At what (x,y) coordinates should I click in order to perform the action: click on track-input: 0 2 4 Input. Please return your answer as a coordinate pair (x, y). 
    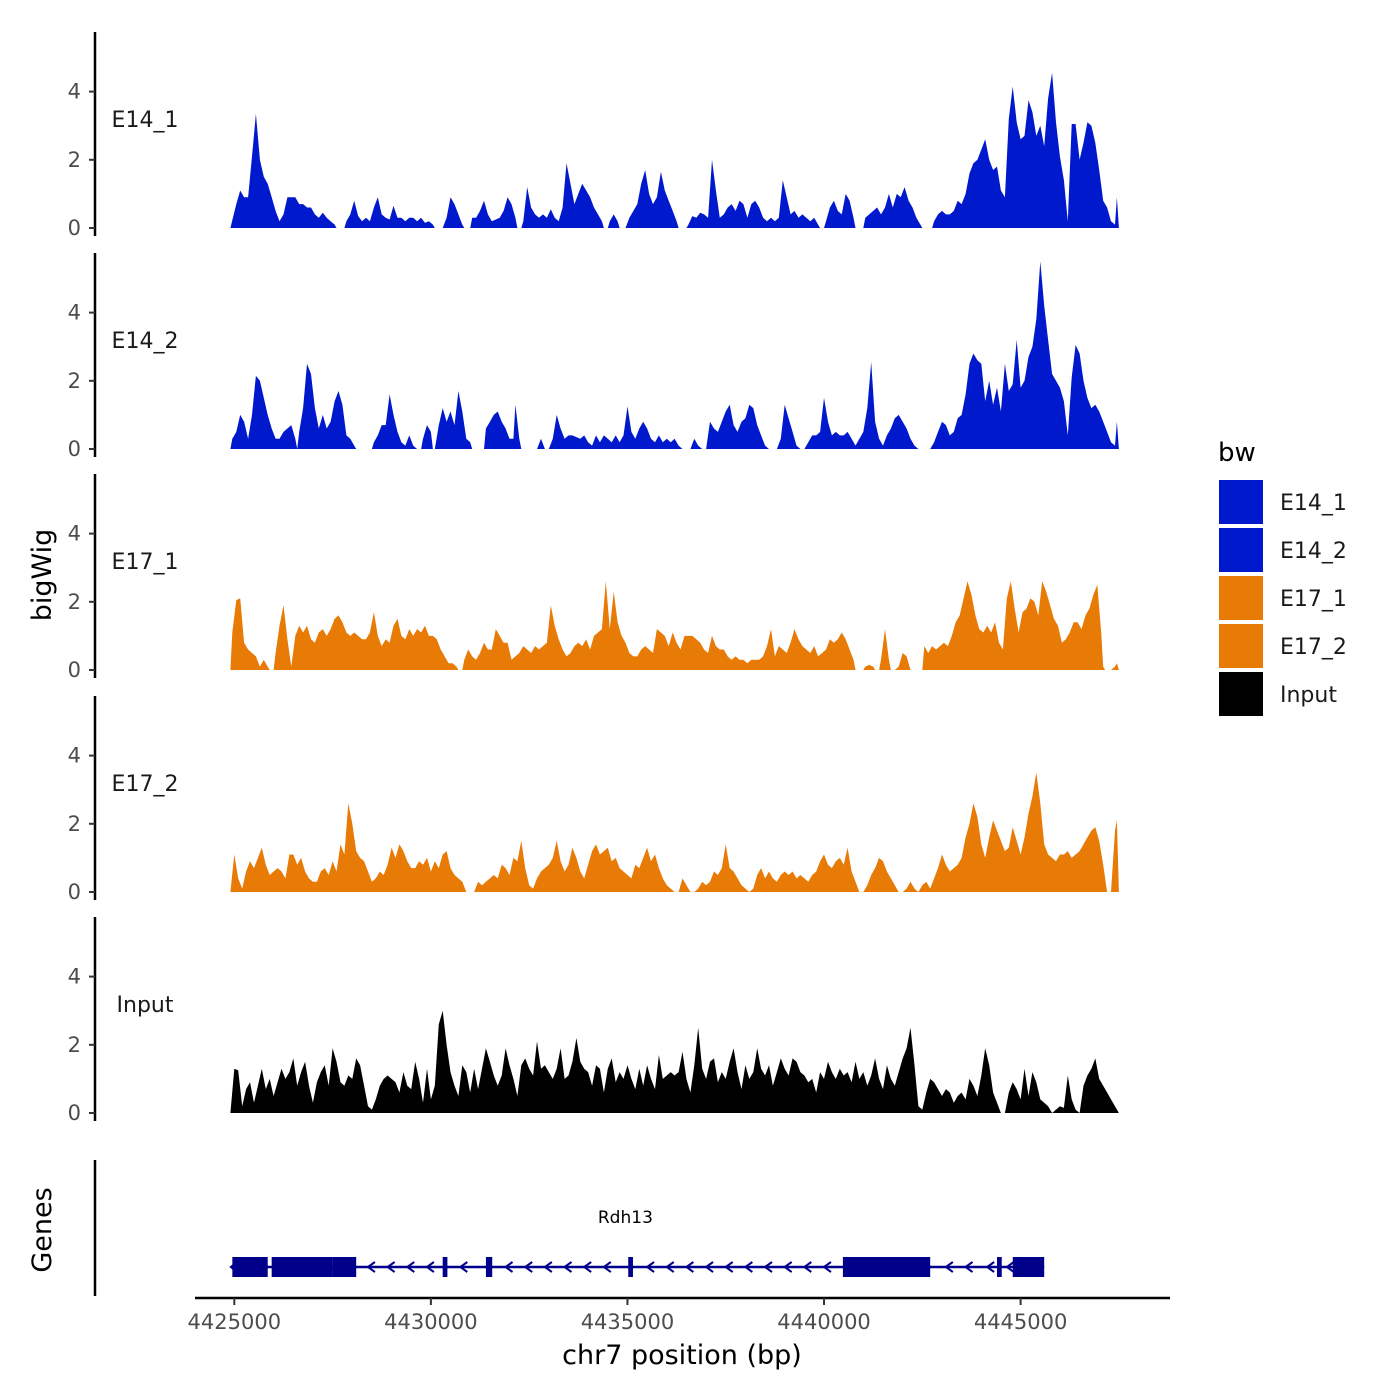
    Looking at the image, I should click on (593, 1021).